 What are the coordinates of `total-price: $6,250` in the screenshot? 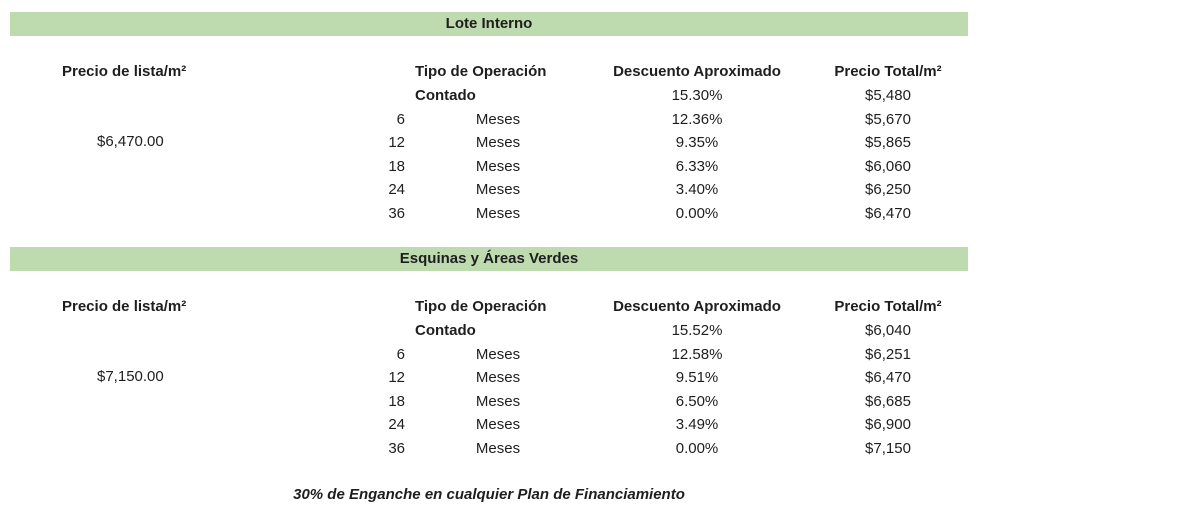 It's located at (888, 189).